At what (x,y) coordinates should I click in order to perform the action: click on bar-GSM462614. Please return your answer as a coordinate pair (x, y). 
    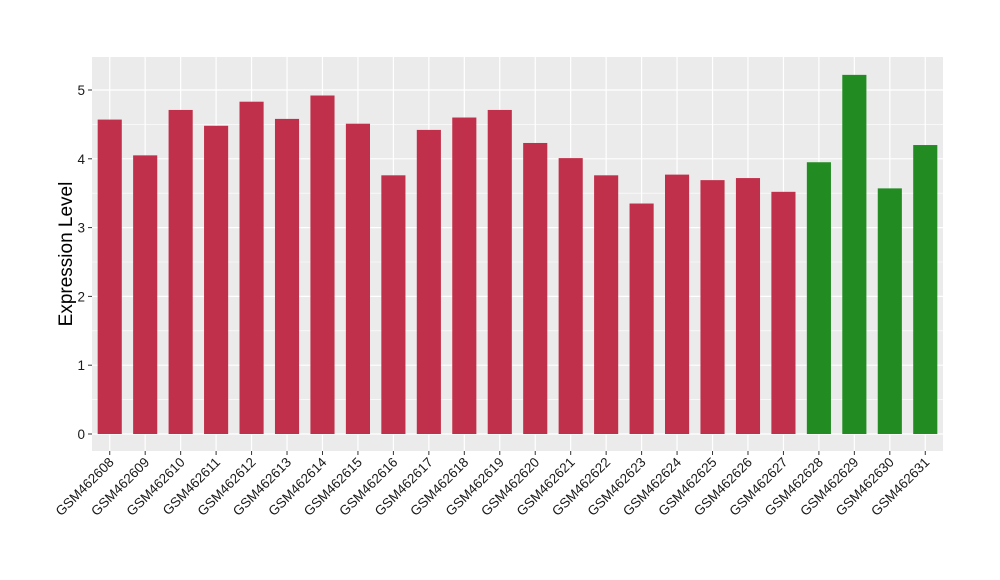
    Looking at the image, I should click on (322, 264).